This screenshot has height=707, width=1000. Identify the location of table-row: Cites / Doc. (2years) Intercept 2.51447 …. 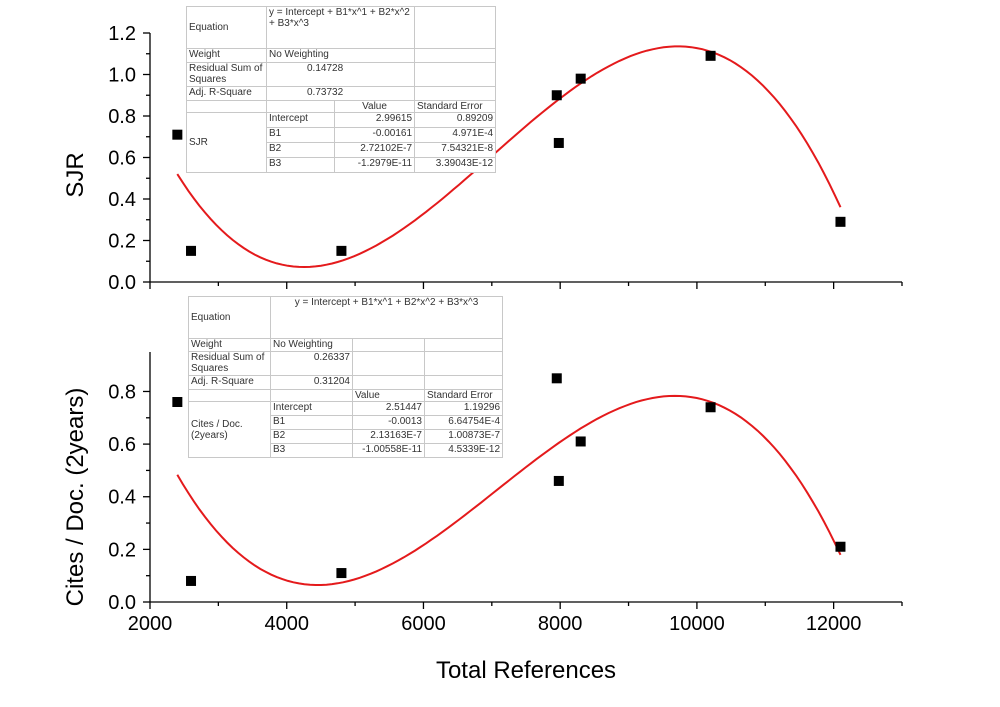
(346, 429).